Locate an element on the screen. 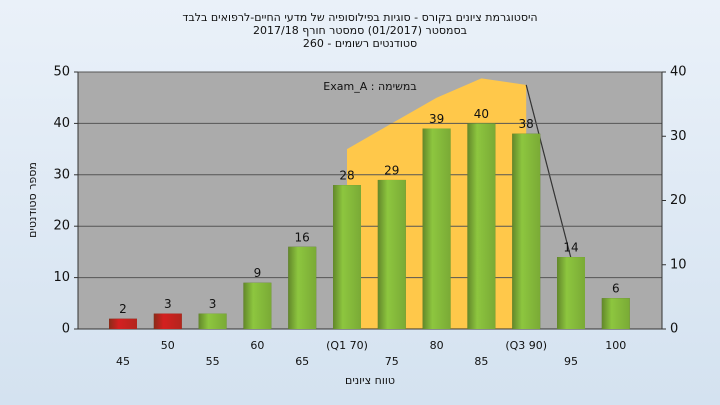  annotation: במשימה : Exam_A is located at coordinates (369, 86).